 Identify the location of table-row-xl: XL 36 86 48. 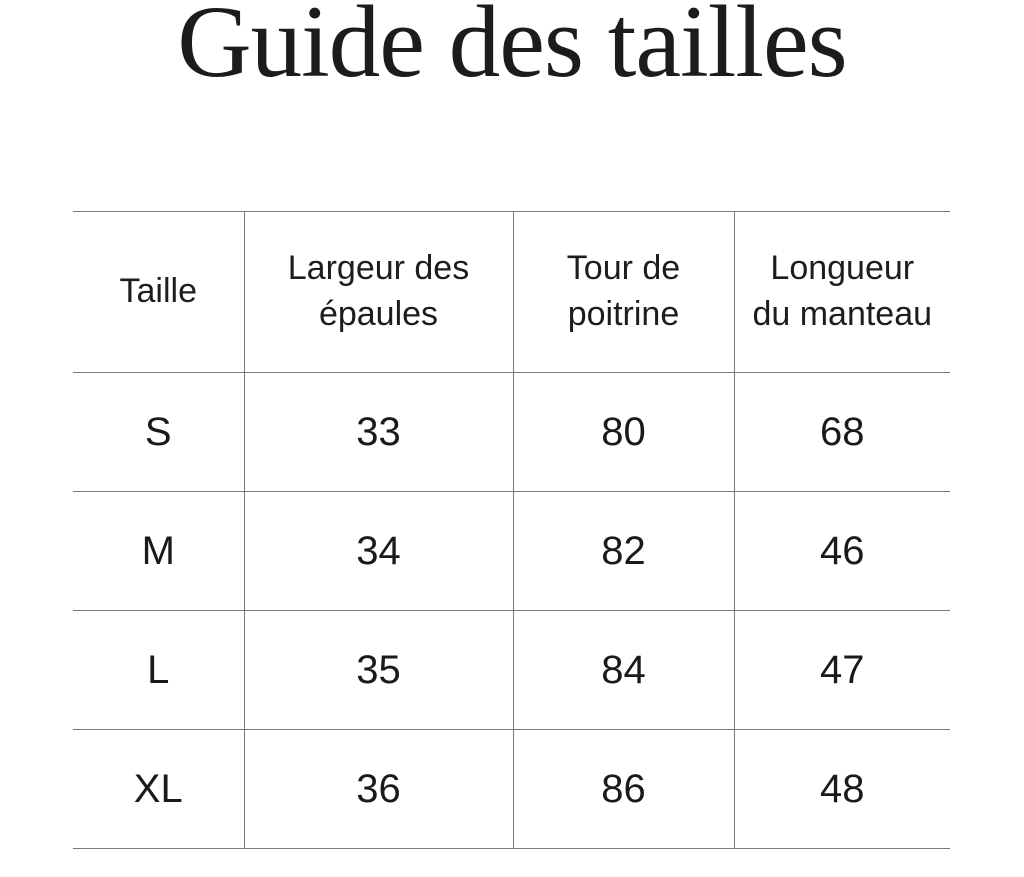
(511, 789).